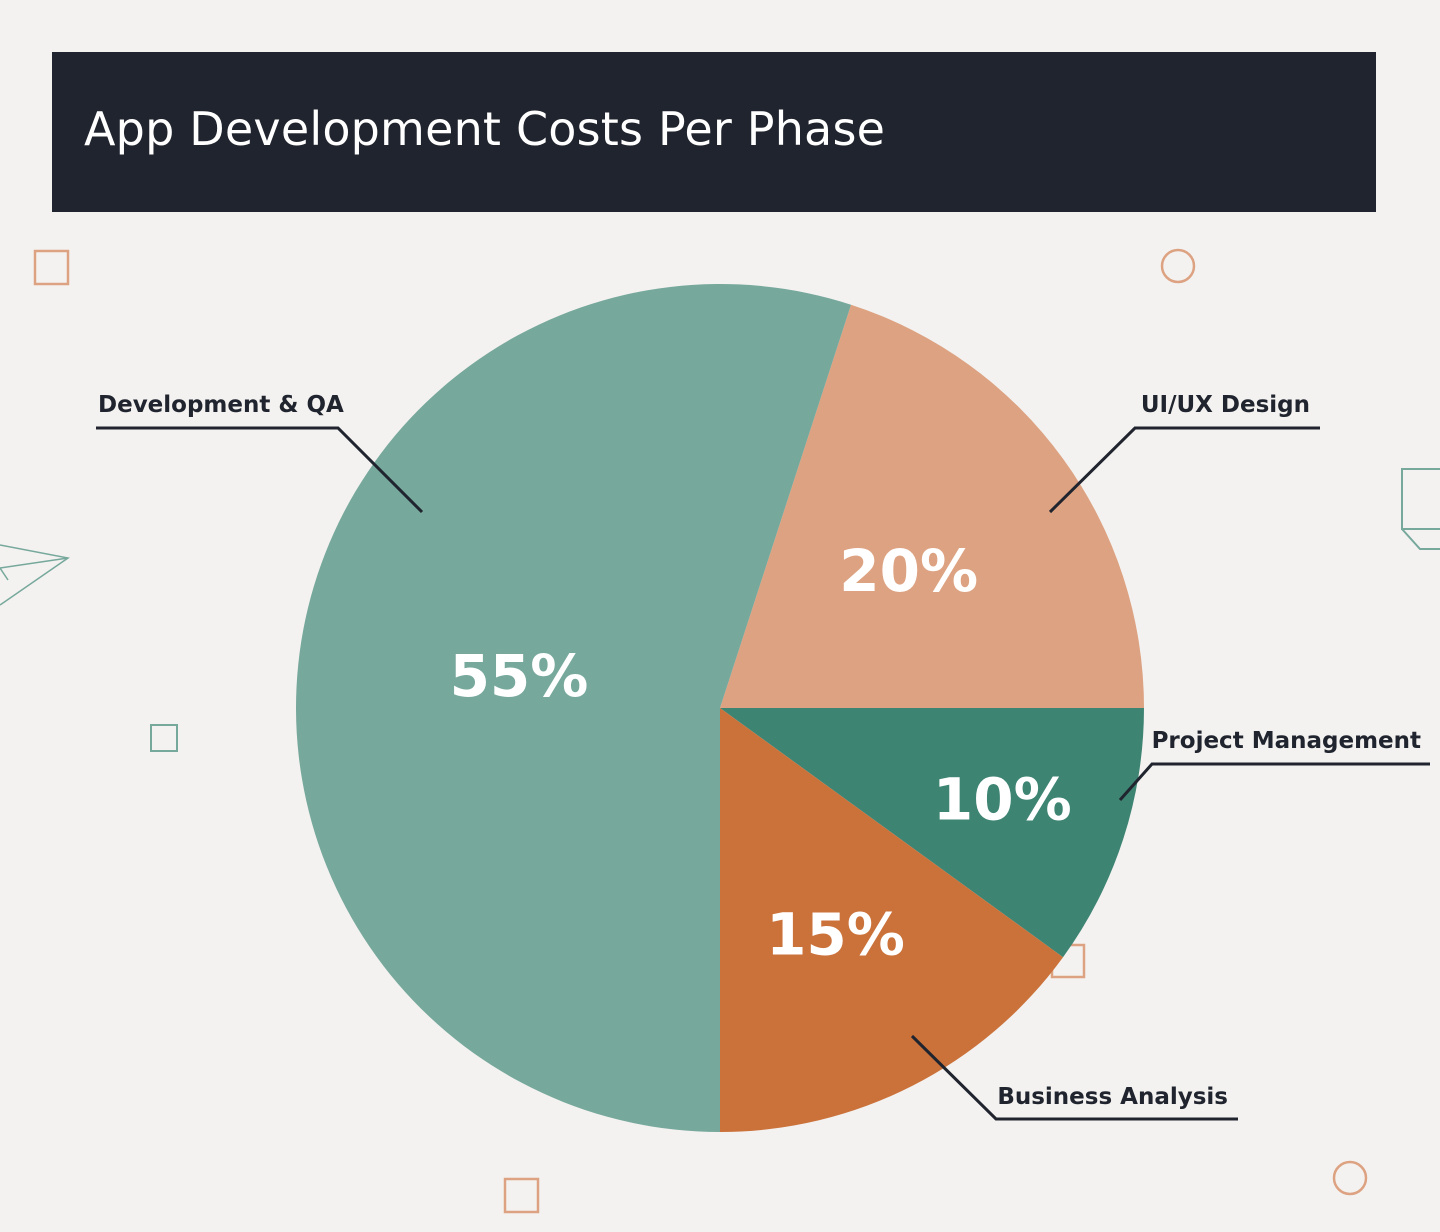  Describe the element at coordinates (932, 833) in the screenshot. I see `slice-project-management` at that location.